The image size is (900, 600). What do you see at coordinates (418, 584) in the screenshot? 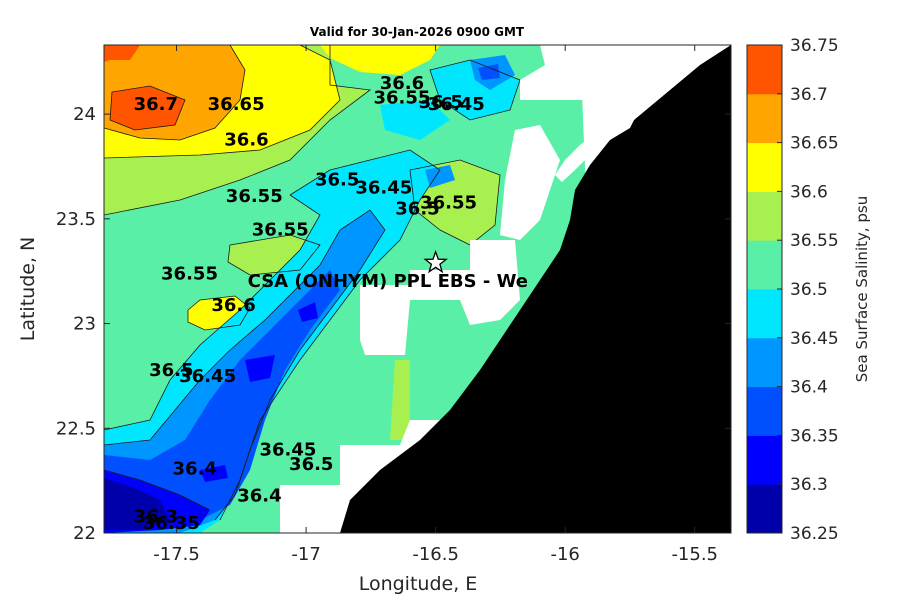
I see `x-axis-label: Longitude, E` at bounding box center [418, 584].